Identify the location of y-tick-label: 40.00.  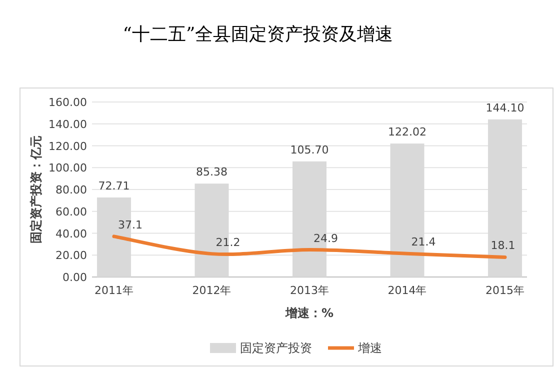
(71, 233).